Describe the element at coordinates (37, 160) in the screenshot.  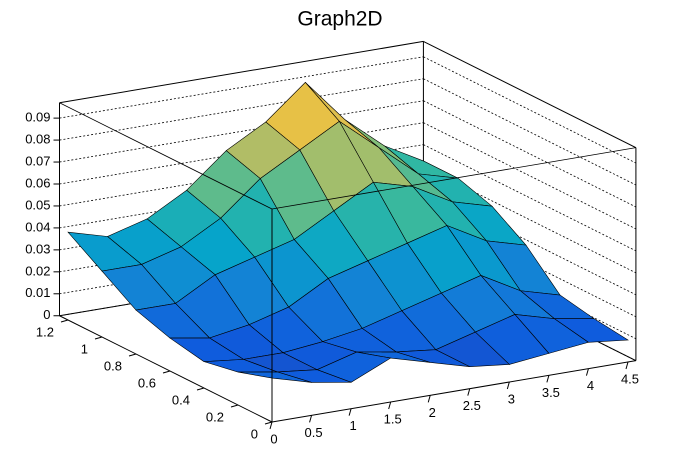
I see `z-tick-label: 0.07` at that location.